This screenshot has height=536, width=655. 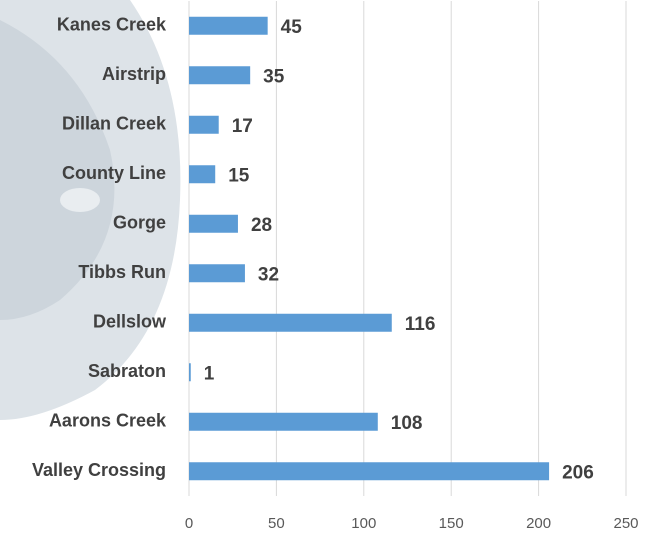 What do you see at coordinates (538, 523) in the screenshot?
I see `x-tick-label: 200` at bounding box center [538, 523].